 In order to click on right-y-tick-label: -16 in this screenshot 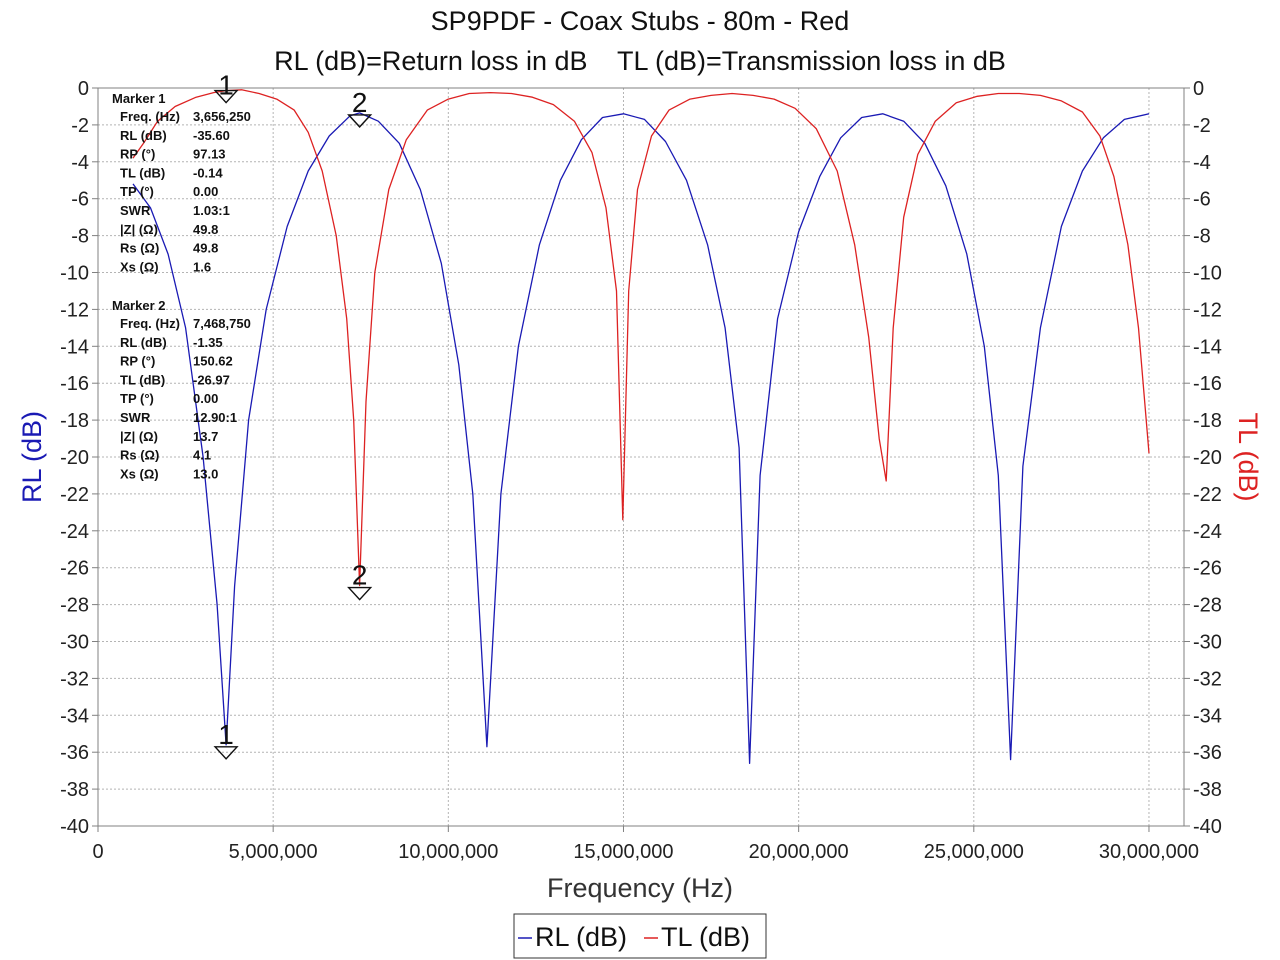, I will do `click(1207, 384)`.